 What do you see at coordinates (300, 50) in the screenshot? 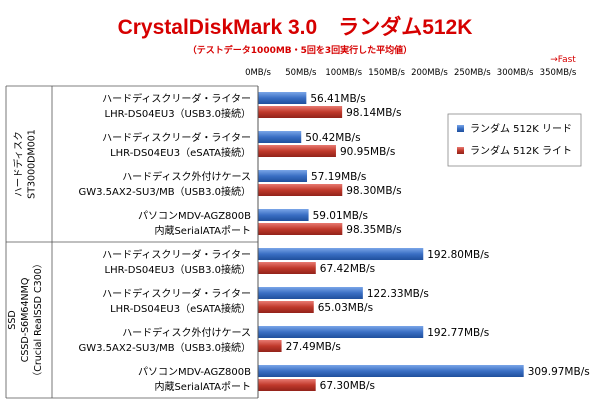
I see `chart-subtitle: （テストデータ1000MB・5回を3回実行した平均値）` at bounding box center [300, 50].